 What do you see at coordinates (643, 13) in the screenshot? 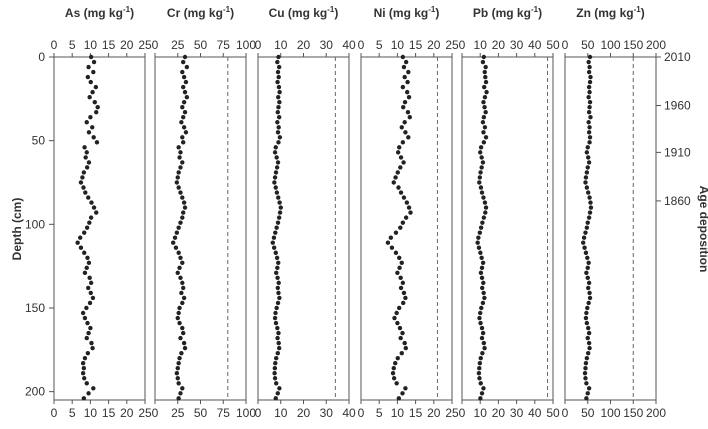
I see `panel-title-close: )` at bounding box center [643, 13].